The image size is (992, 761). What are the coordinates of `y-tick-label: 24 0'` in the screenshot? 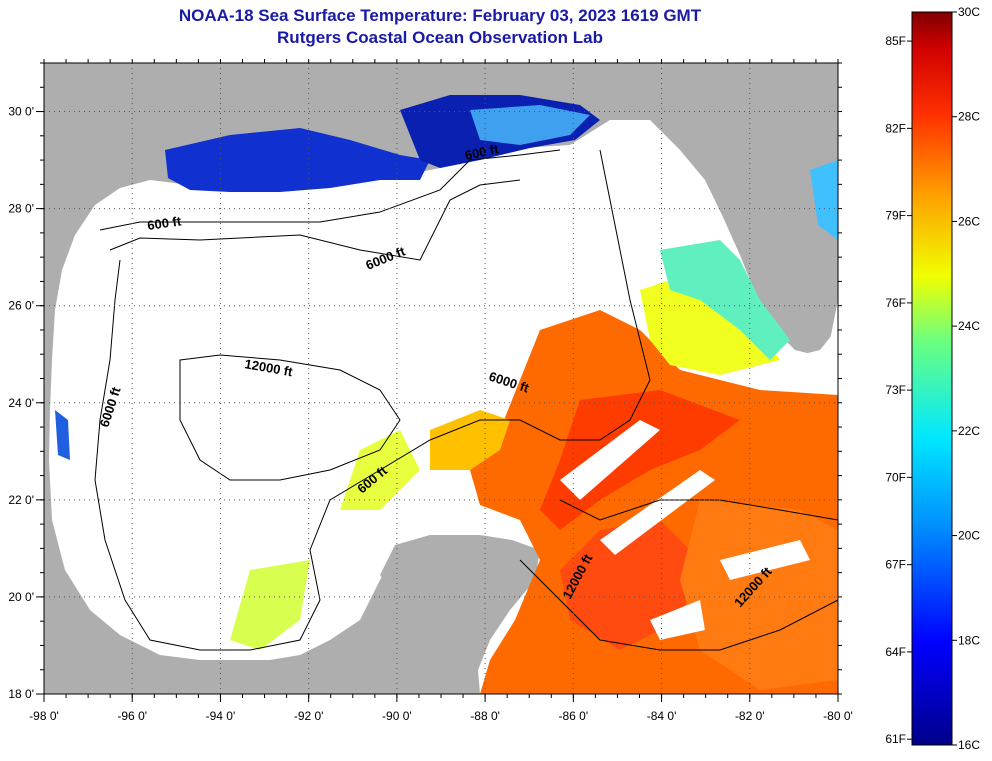 It's located at (21, 403).